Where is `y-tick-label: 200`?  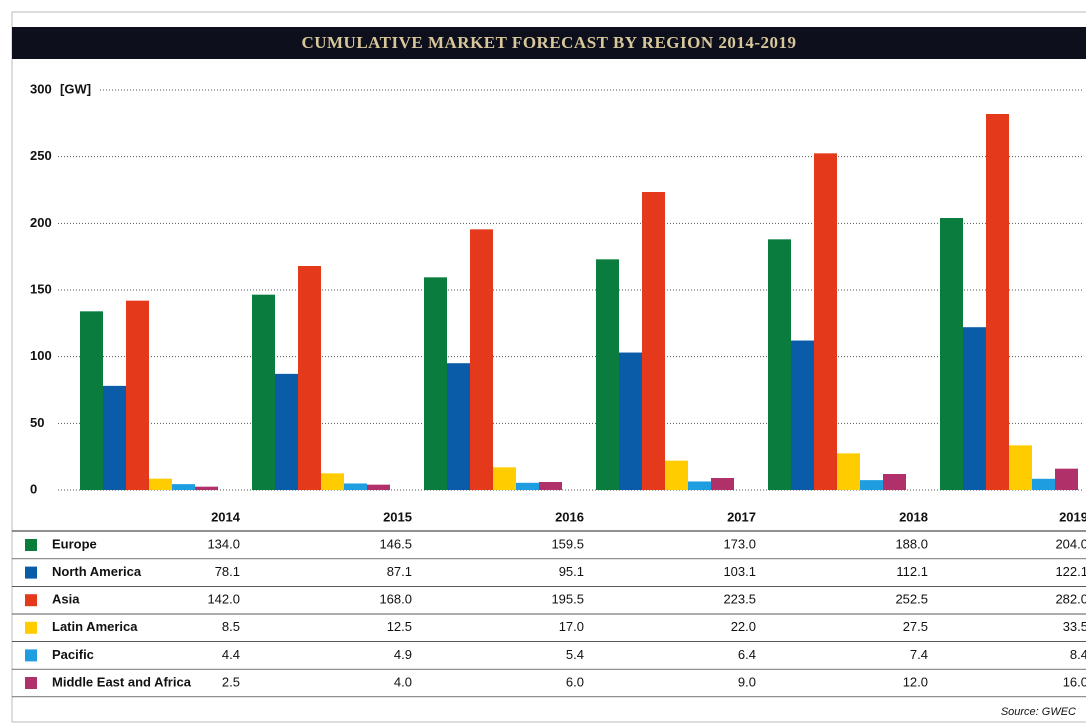 y-tick-label: 200 is located at coordinates (41, 222).